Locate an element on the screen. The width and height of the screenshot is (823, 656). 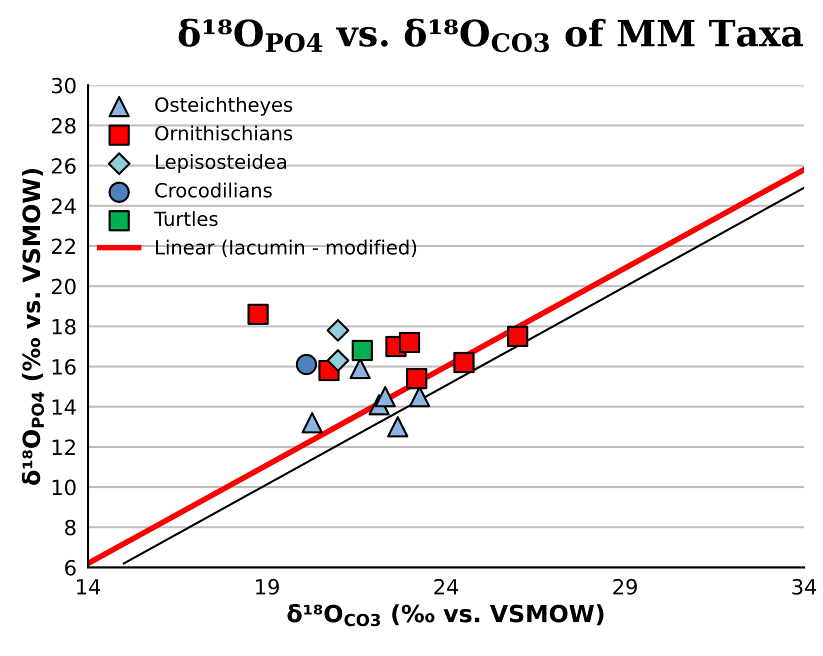
y-tick-label: 8 is located at coordinates (70, 528).